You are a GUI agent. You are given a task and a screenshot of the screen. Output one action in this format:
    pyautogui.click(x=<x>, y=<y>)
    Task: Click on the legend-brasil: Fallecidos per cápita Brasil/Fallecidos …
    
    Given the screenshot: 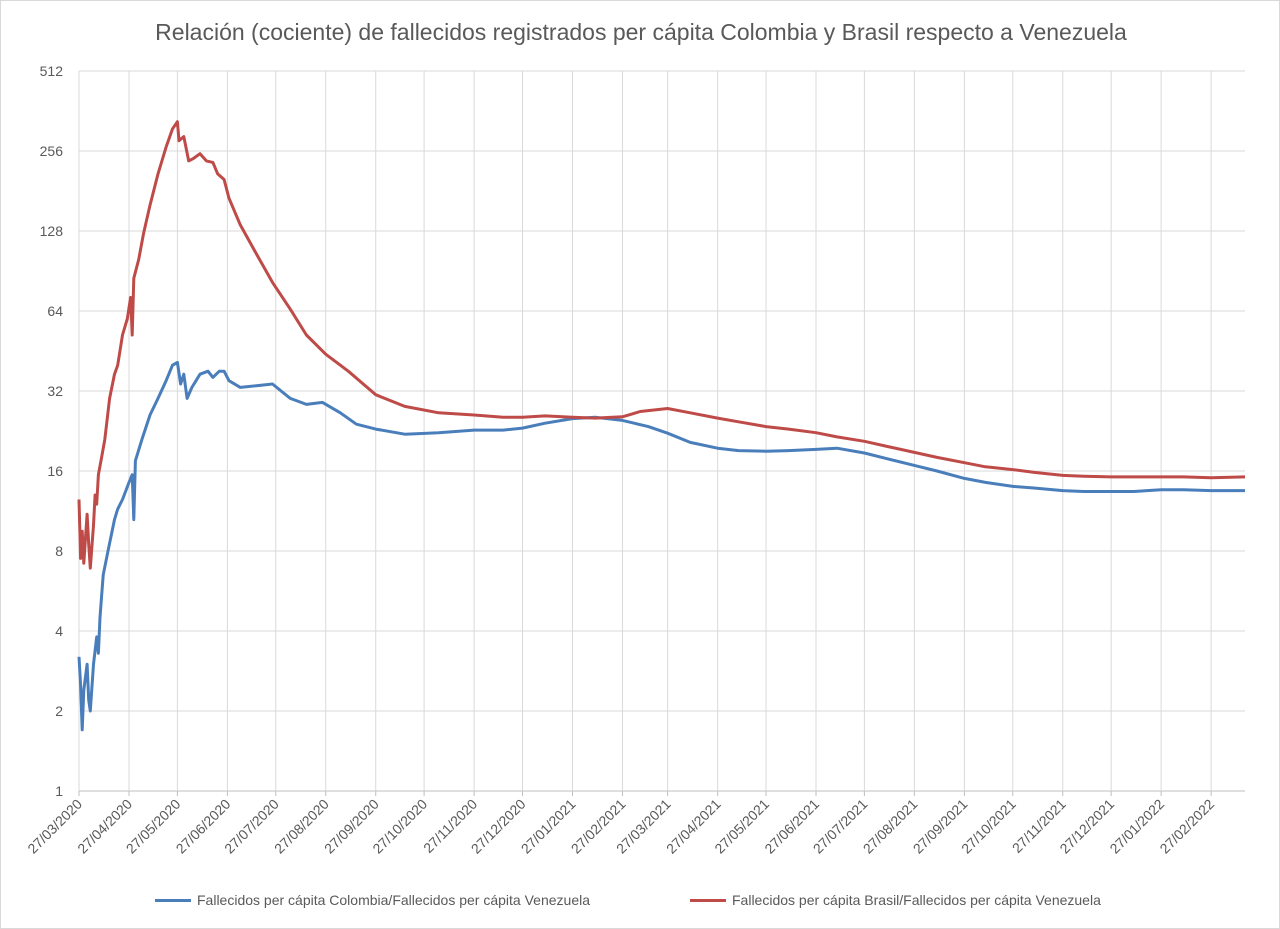 What is the action you would take?
    pyautogui.click(x=895, y=900)
    